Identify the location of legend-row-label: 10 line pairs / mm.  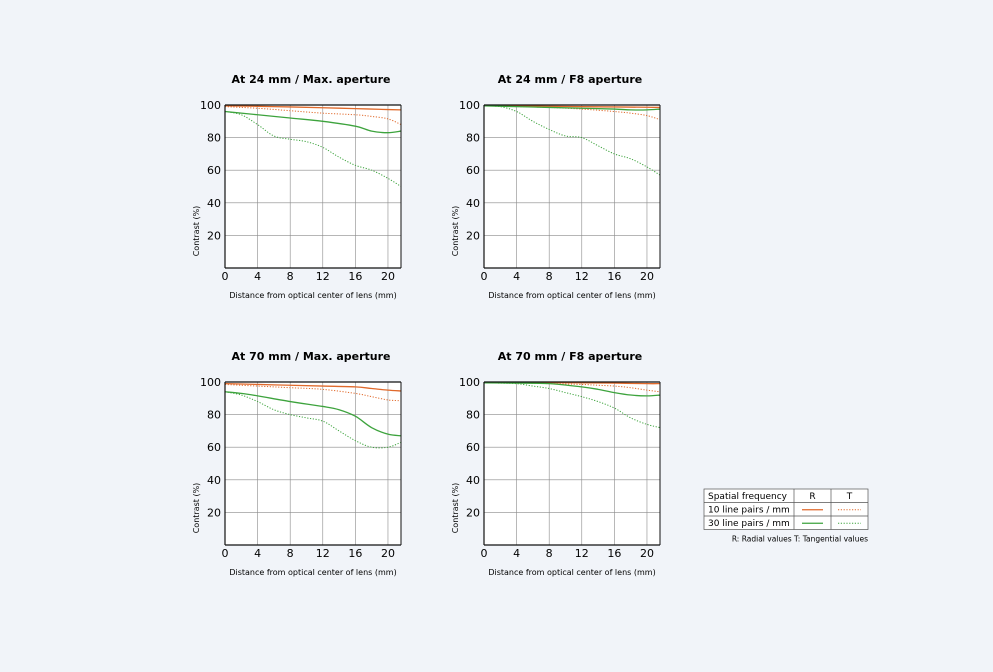
(749, 511).